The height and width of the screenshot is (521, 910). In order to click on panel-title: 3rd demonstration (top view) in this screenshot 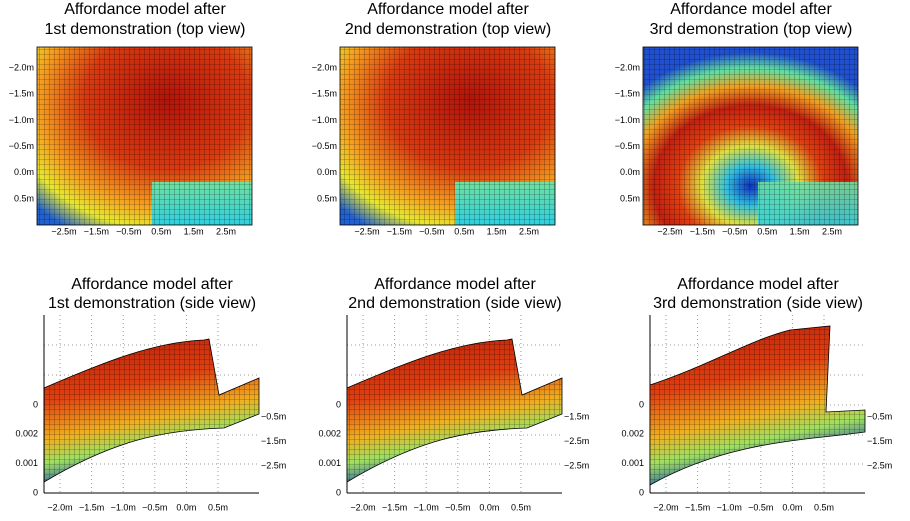, I will do `click(751, 29)`.